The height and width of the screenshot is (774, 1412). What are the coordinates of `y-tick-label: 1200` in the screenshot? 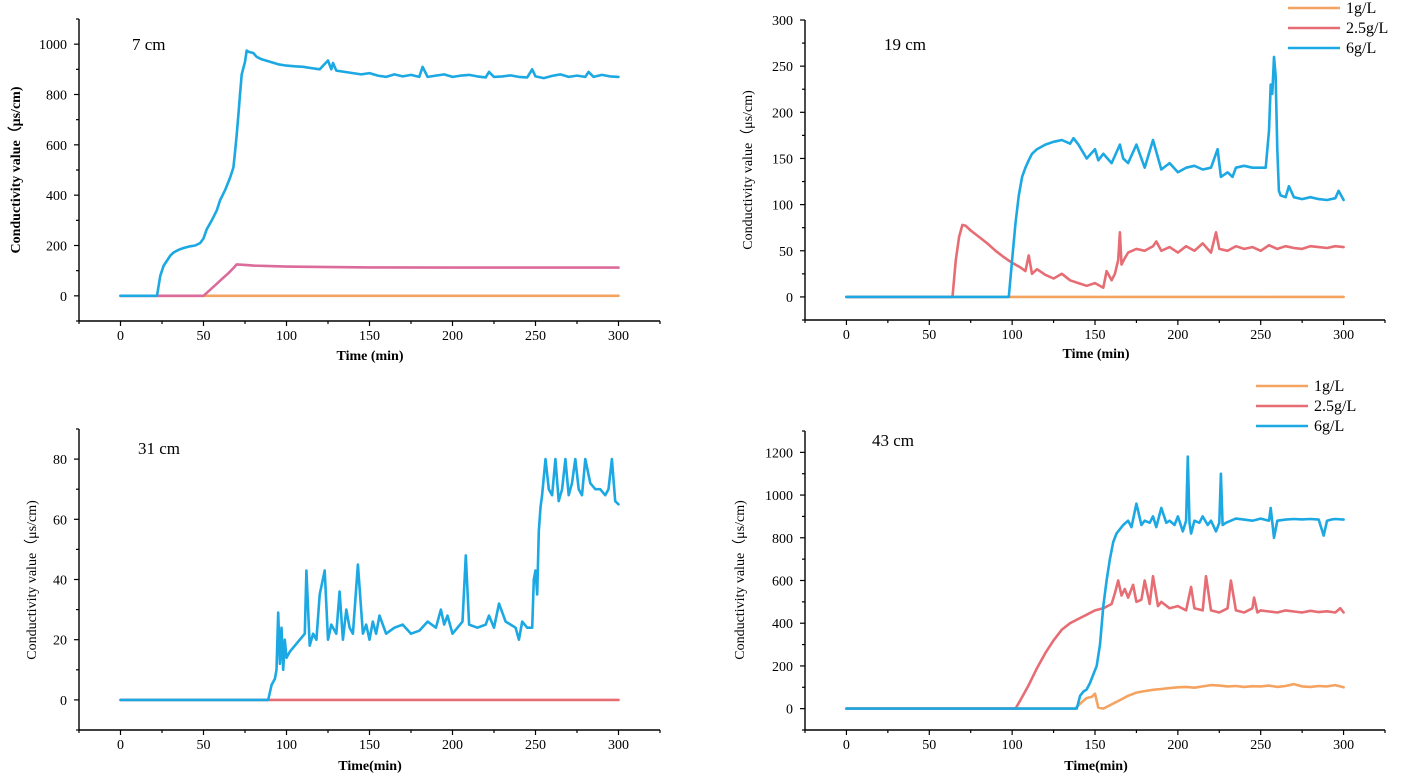 It's located at (779, 453).